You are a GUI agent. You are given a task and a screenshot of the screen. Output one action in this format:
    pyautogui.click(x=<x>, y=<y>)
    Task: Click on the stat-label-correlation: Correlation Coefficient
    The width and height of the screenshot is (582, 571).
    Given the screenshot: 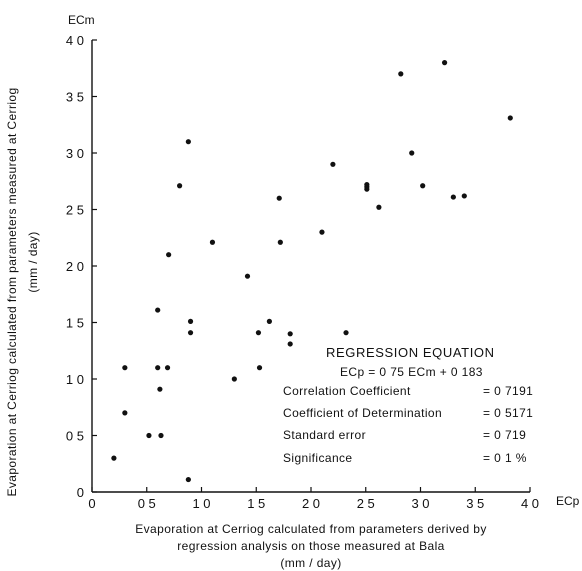 What is the action you would take?
    pyautogui.click(x=347, y=391)
    